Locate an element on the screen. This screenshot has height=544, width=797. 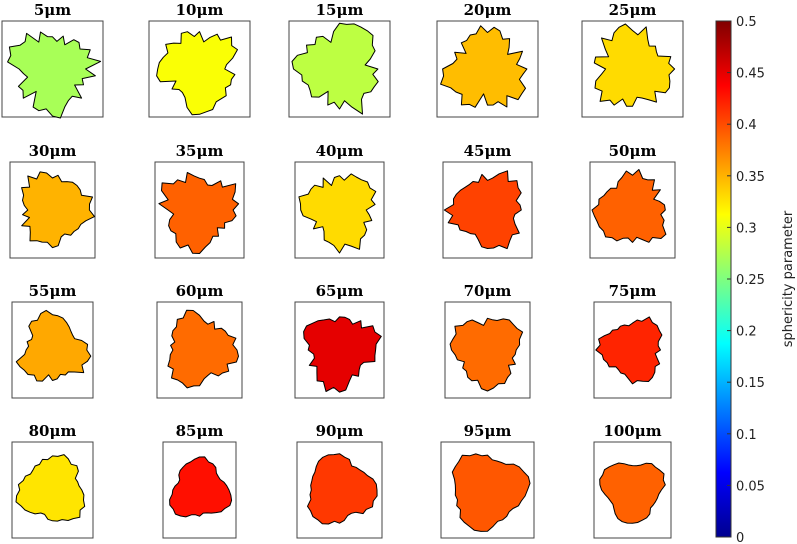
panel-2: 10μm is located at coordinates (199, 59).